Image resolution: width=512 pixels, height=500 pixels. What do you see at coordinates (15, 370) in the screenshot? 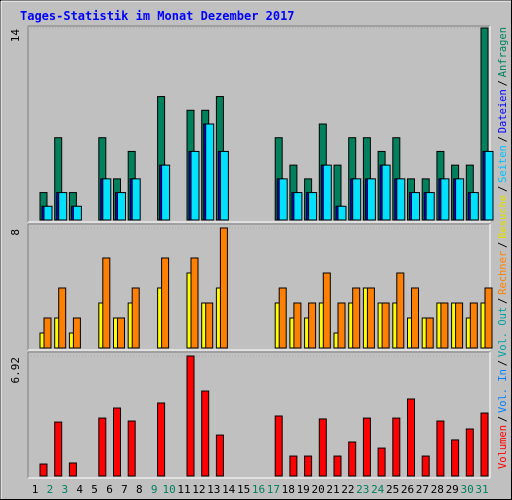
I see `y-tick-label: 6.92` at bounding box center [15, 370].